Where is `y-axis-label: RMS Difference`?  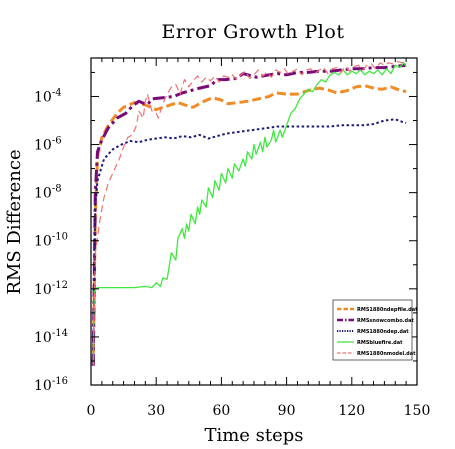
y-axis-label: RMS Difference is located at coordinates (14, 221).